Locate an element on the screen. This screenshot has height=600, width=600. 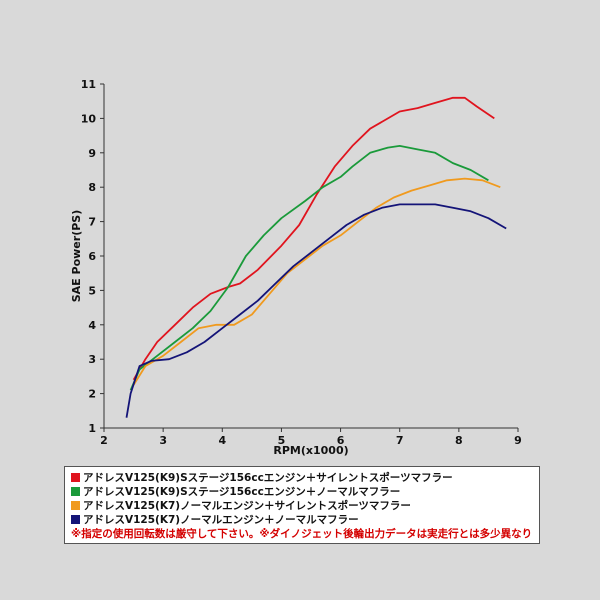
y-tick-label: 2 is located at coordinates (92, 394).